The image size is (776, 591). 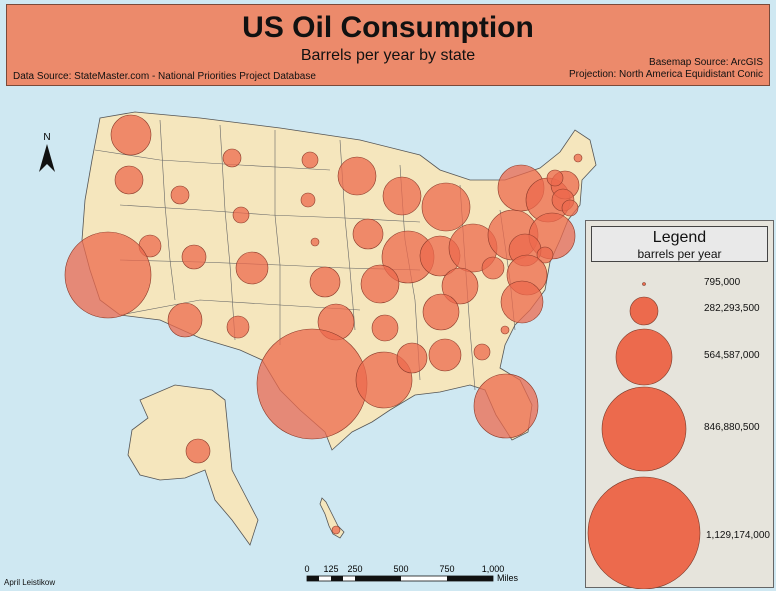 What do you see at coordinates (493, 569) in the screenshot?
I see `scale-tick-5: 1,000` at bounding box center [493, 569].